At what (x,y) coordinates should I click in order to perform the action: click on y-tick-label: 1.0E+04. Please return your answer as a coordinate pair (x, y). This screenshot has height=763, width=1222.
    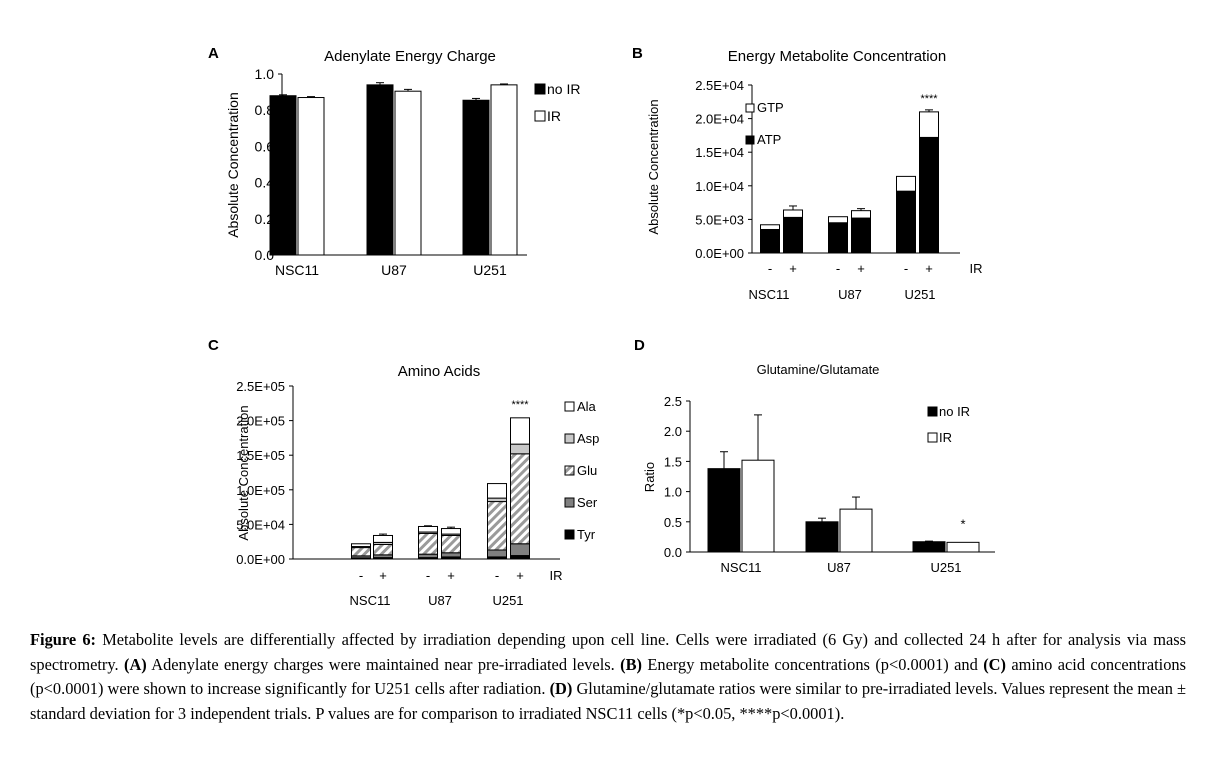
    Looking at the image, I should click on (719, 186).